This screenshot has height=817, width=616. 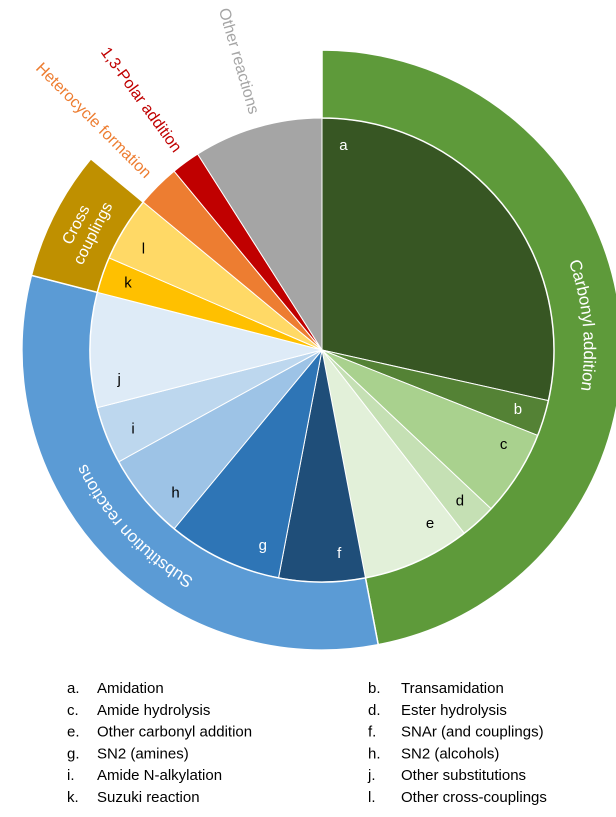 I want to click on group-label: Other reactions, so click(x=238, y=61).